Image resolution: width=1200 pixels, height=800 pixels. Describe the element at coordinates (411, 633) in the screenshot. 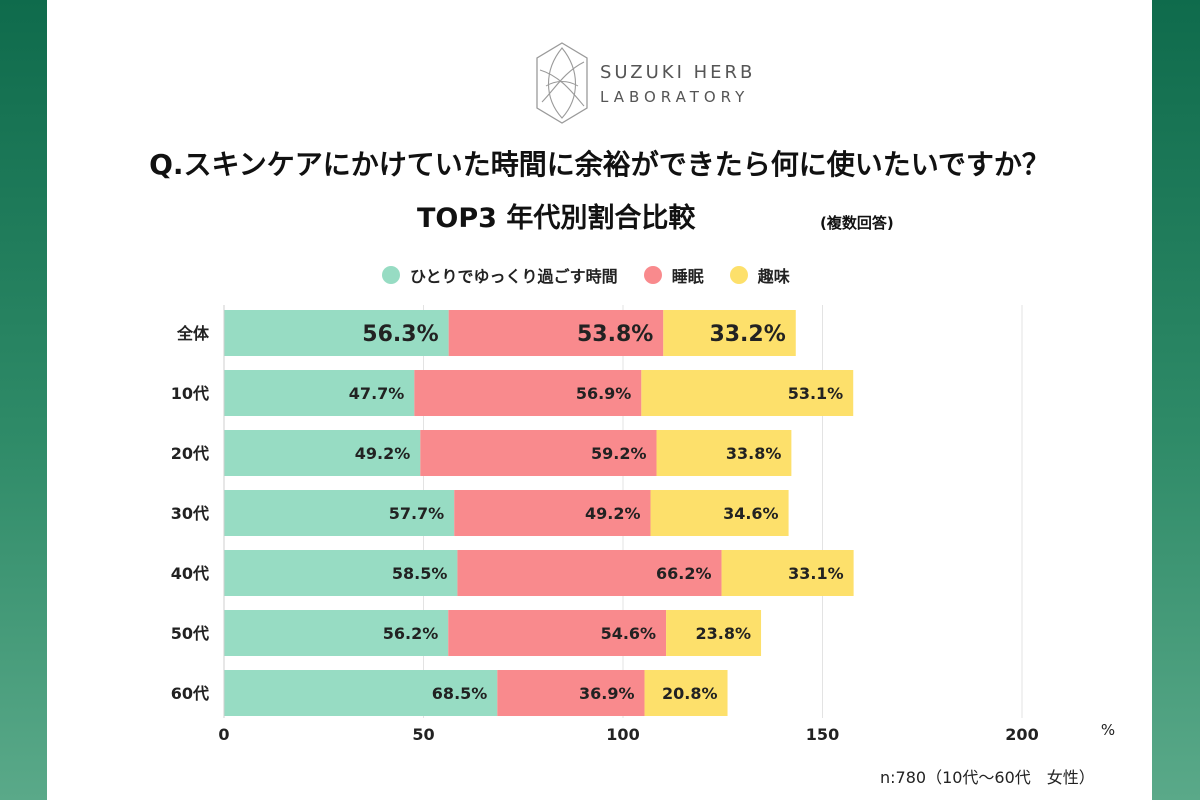

I see `bar-value-label: 56.2%` at that location.